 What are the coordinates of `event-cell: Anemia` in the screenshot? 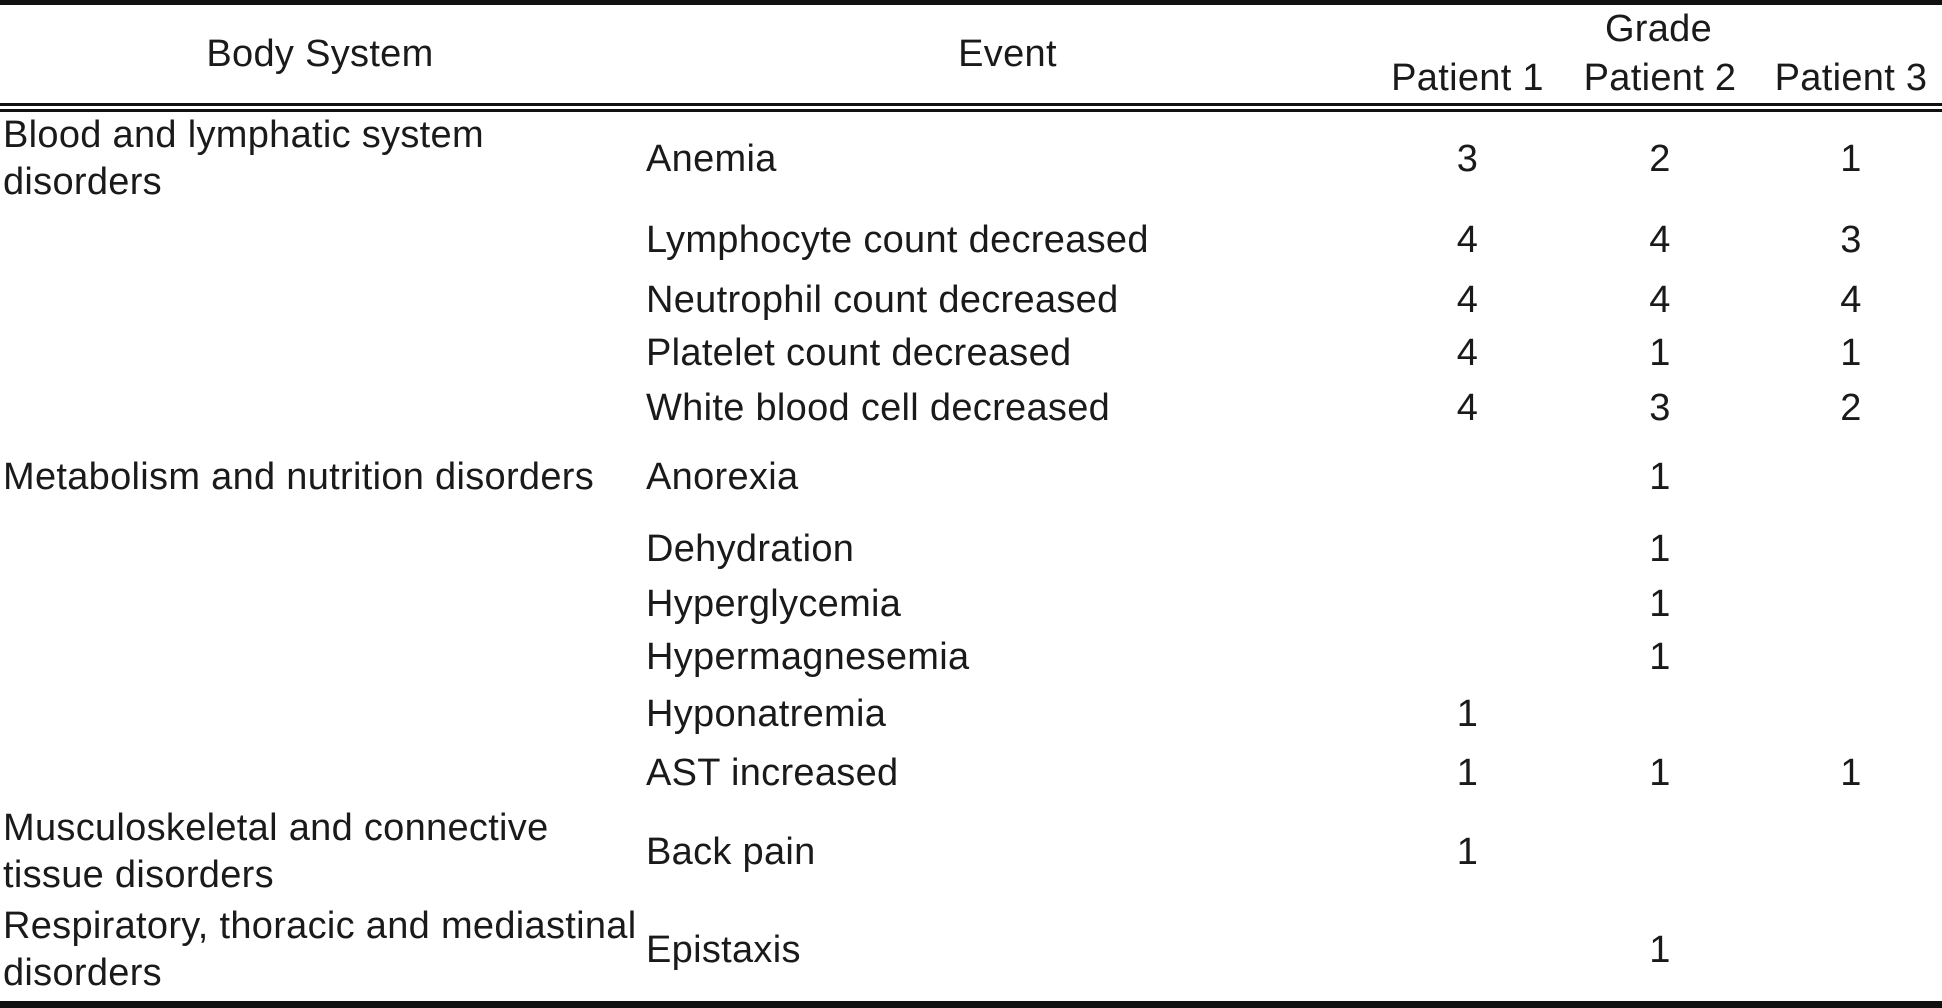 It's located at (711, 159).